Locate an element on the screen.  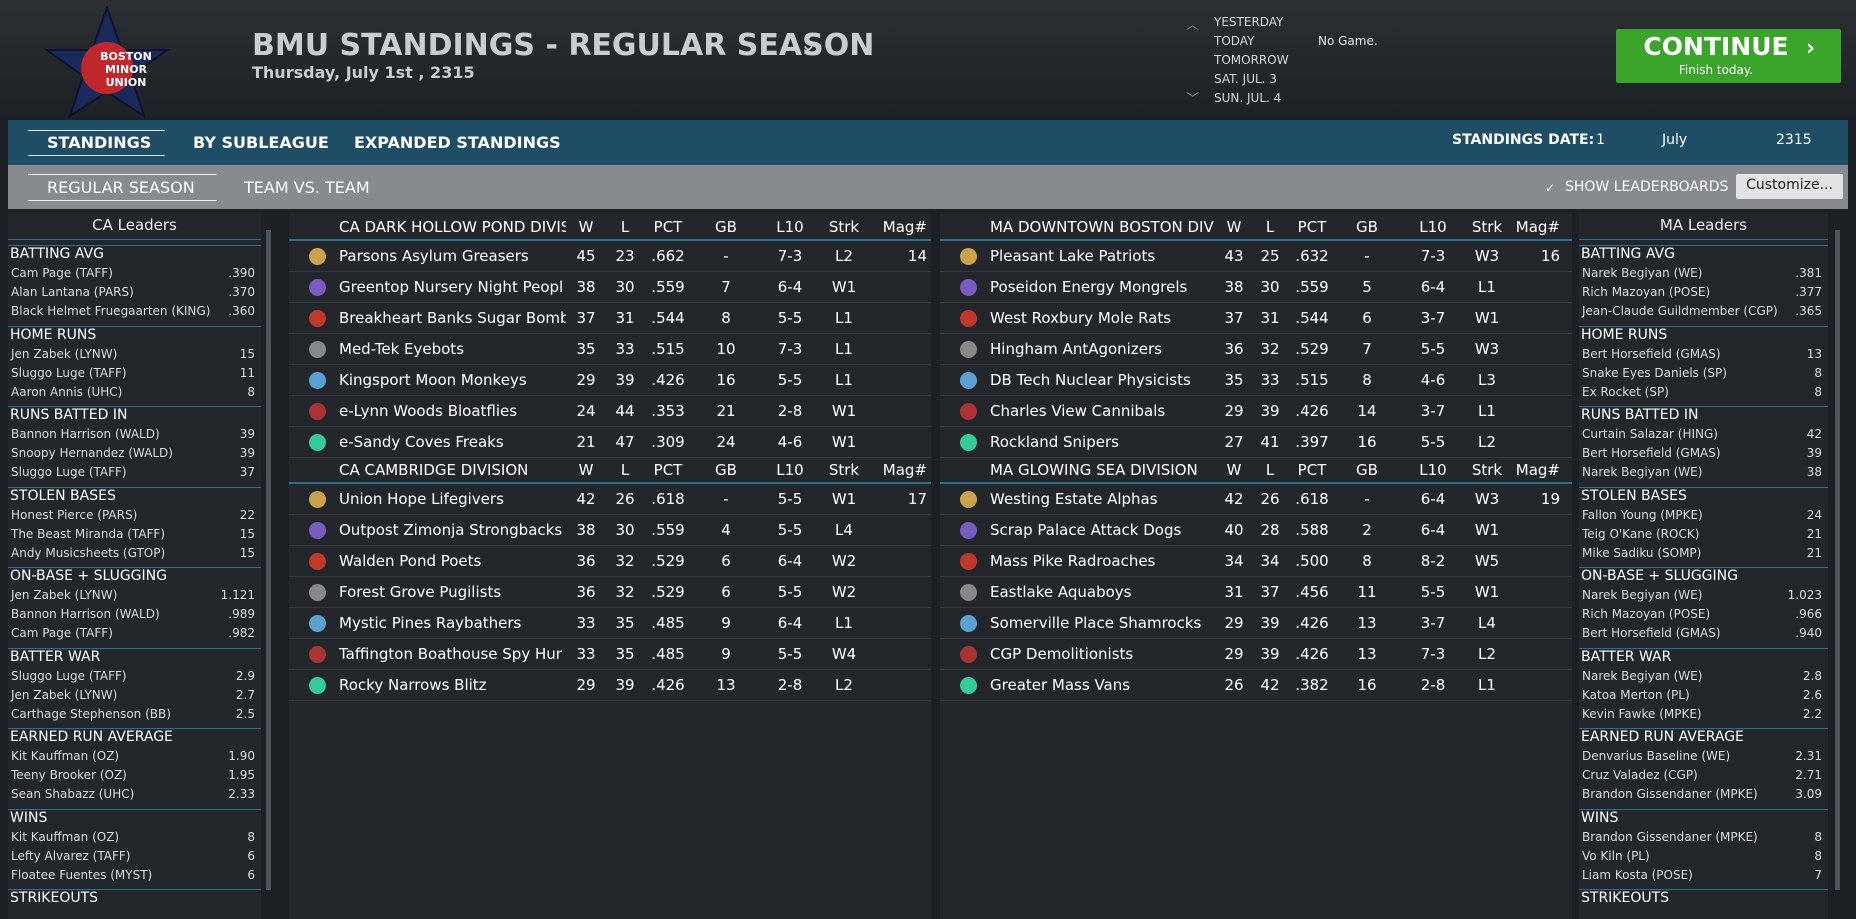
nav-tab: STANDINGS is located at coordinates (99, 142).